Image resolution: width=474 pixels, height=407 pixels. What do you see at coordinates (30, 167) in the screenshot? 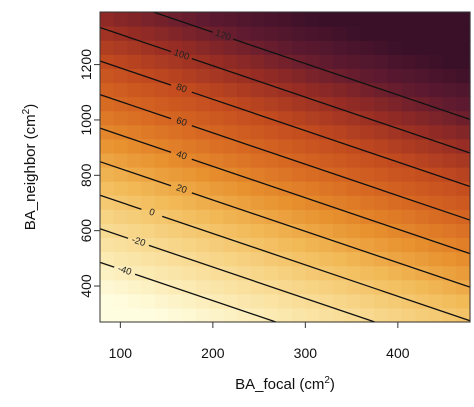
I see `y-axis-title: BA_neighbor (cm2)` at bounding box center [30, 167].